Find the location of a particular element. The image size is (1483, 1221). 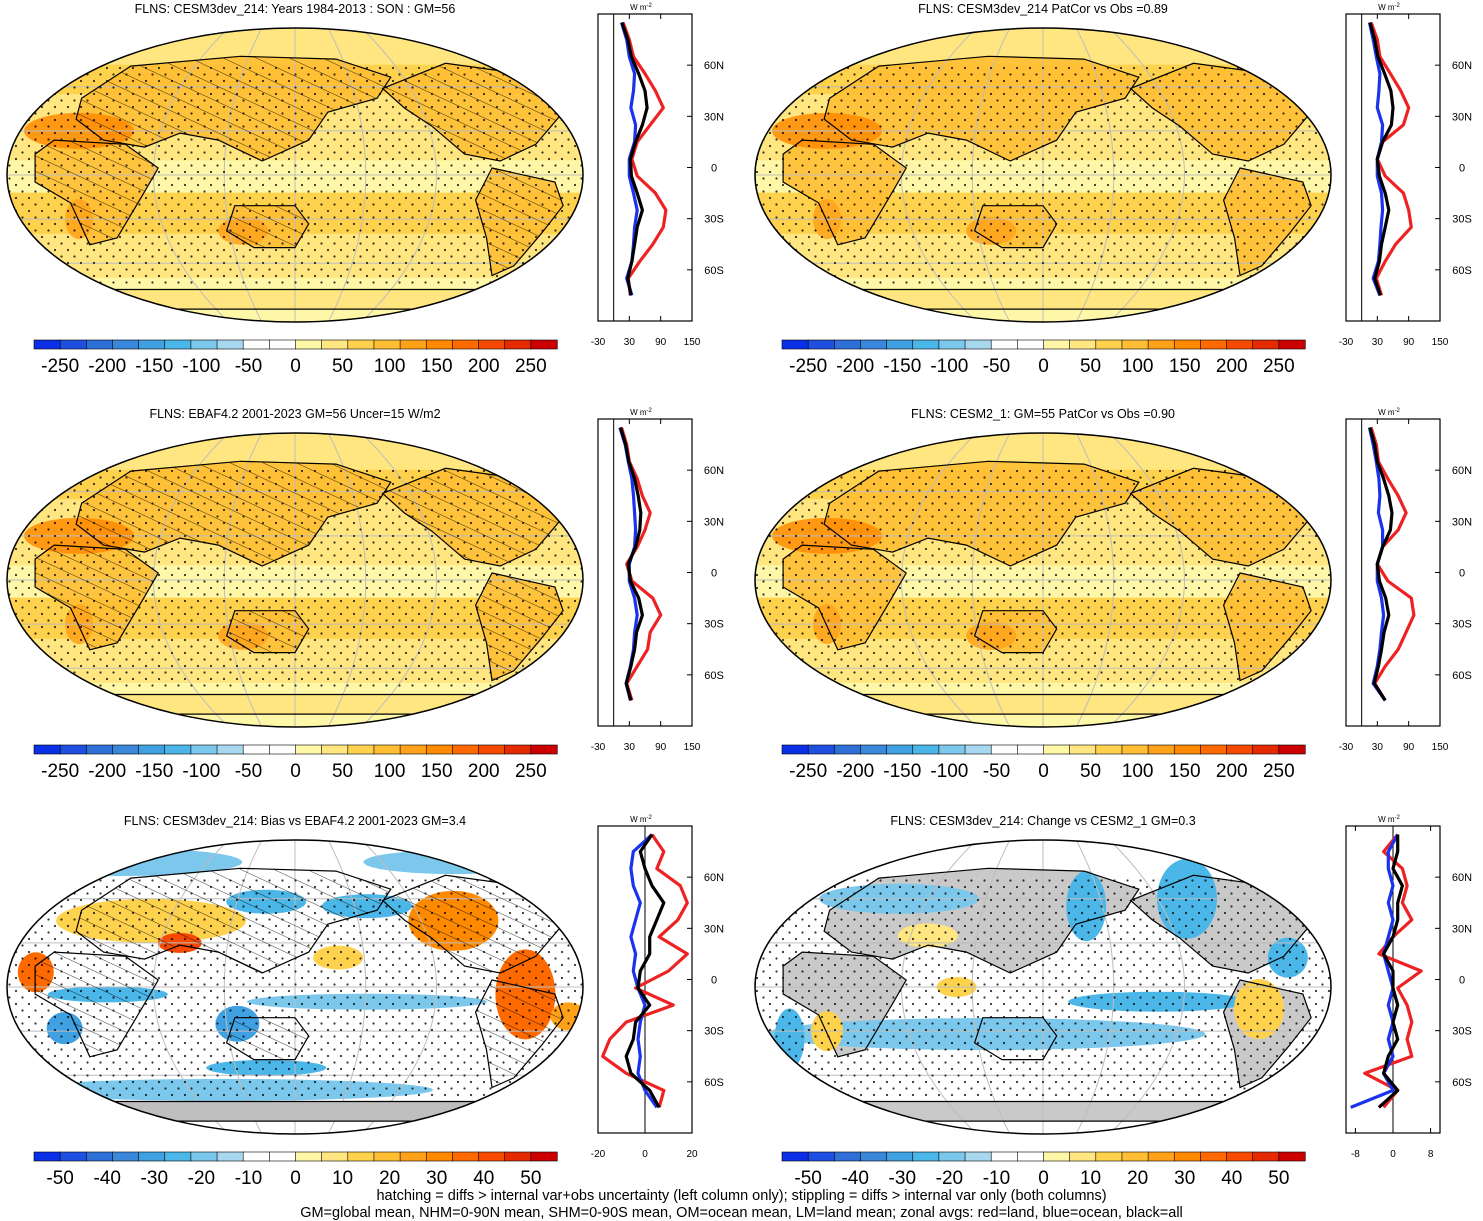

colorbar-label: -40 is located at coordinates (854, 1178).